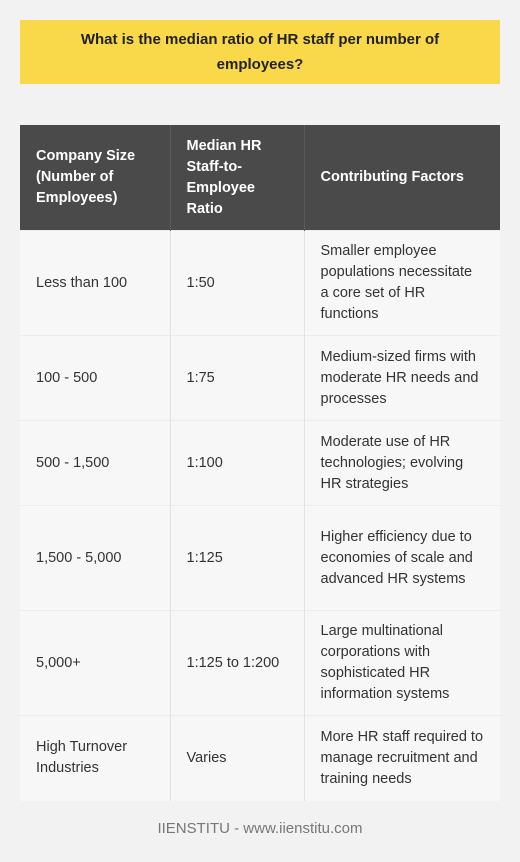 The image size is (520, 862). What do you see at coordinates (236, 558) in the screenshot?
I see `cell-ratio: 1:125` at bounding box center [236, 558].